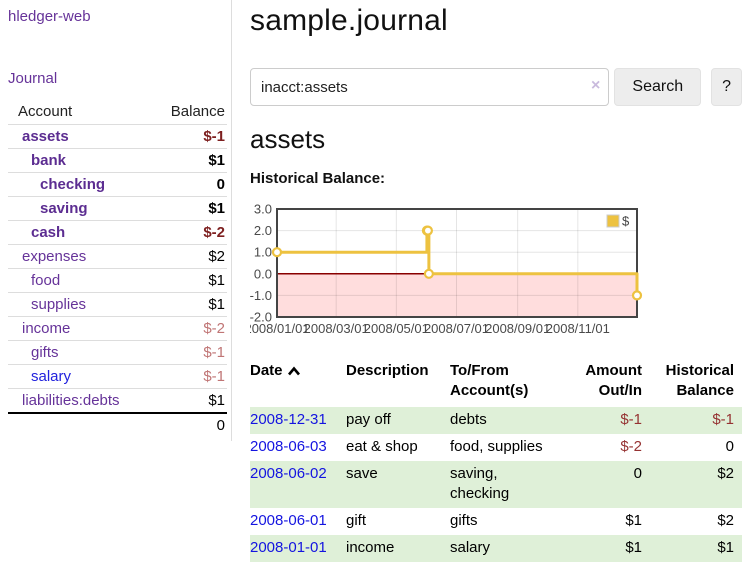  What do you see at coordinates (596, 85) in the screenshot?
I see `clear-search-icon: ×` at bounding box center [596, 85].